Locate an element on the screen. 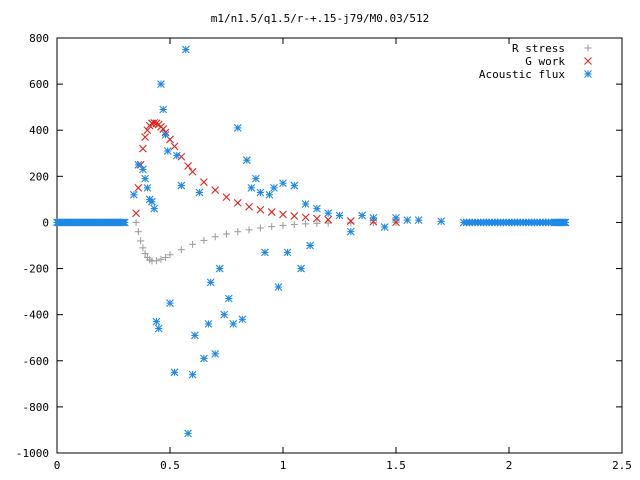  legend-label: R stress is located at coordinates (538, 48).